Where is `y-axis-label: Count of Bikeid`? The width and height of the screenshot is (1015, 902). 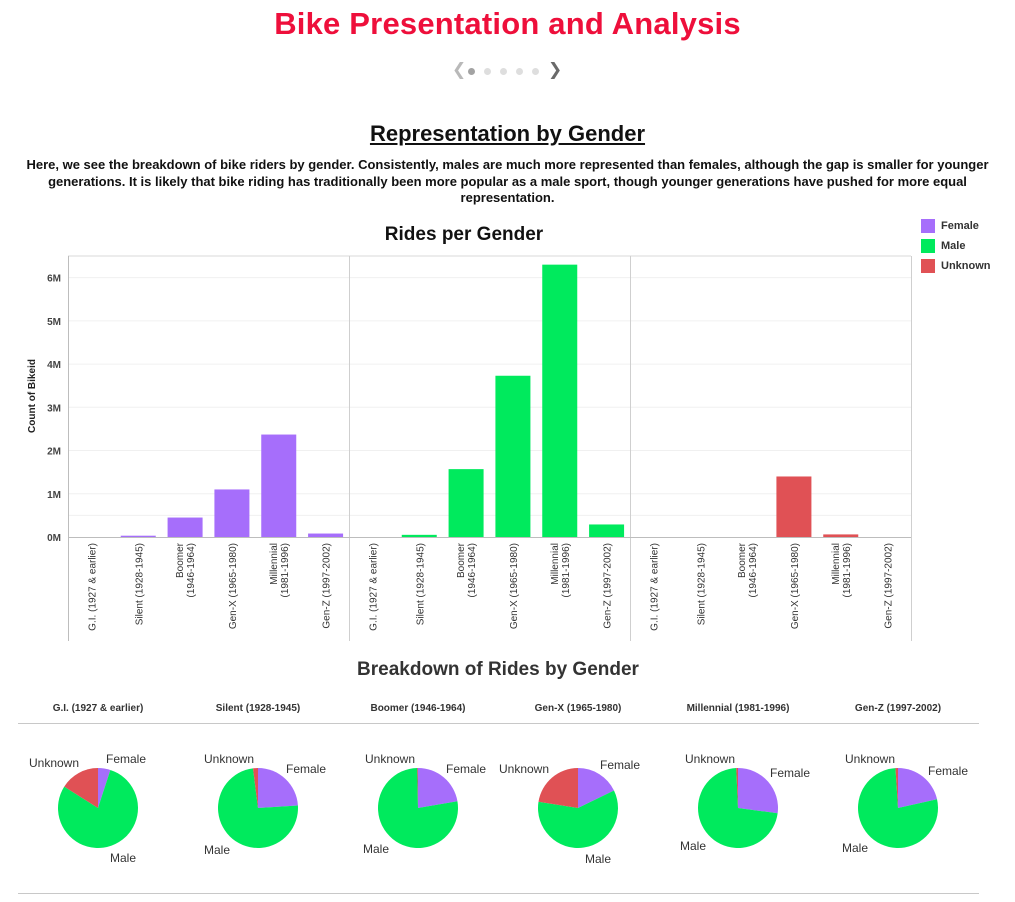 y-axis-label: Count of Bikeid is located at coordinates (32, 396).